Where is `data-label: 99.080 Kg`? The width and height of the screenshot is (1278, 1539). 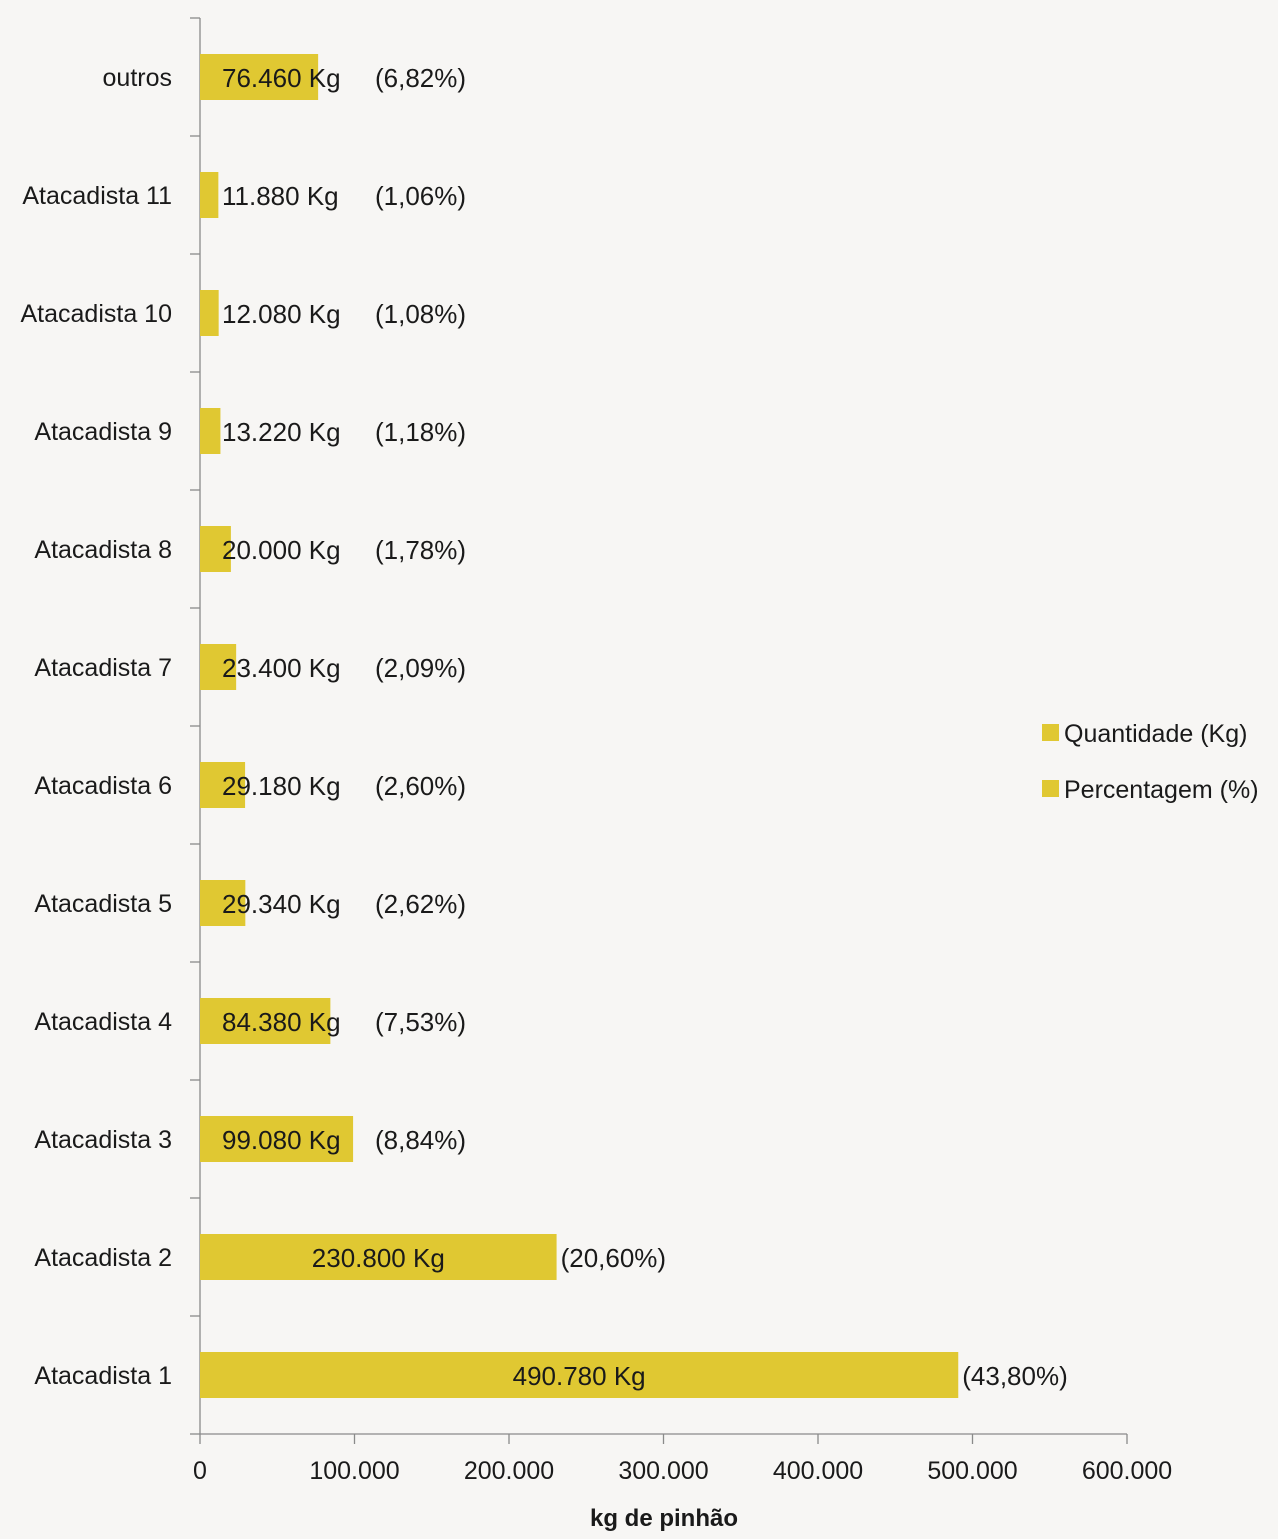
data-label: 99.080 Kg is located at coordinates (281, 1140).